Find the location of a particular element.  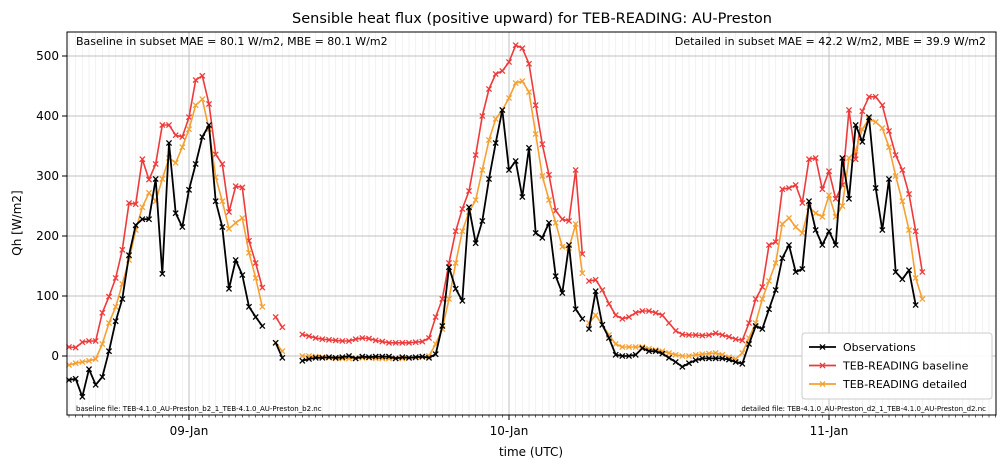

legend-entry-teb-reading-baseline: TEB-READING baseline is located at coordinates (889, 366).